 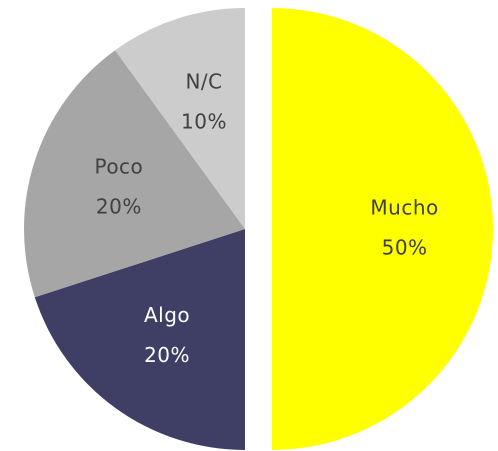 What do you see at coordinates (203, 81) in the screenshot?
I see `slice-label: N/C` at bounding box center [203, 81].